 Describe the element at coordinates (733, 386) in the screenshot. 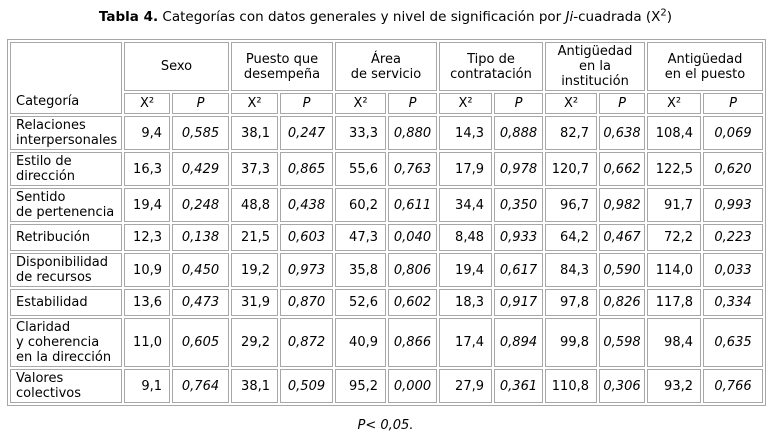

I see `p-value-cell: 0,766` at that location.